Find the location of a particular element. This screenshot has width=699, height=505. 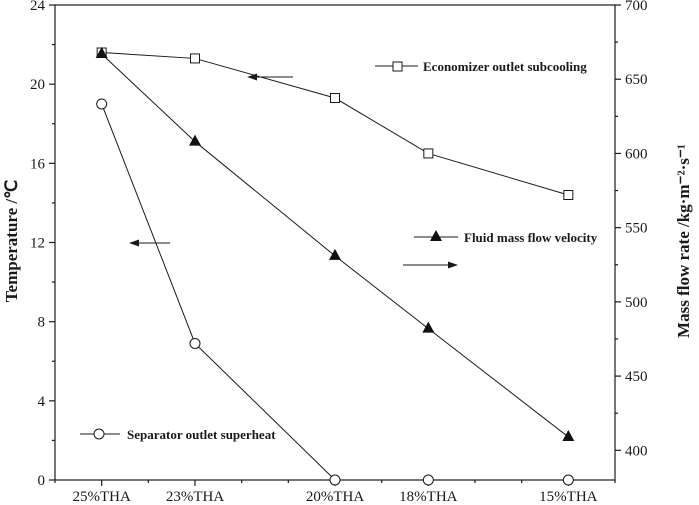

legend-fluid-marker is located at coordinates (436, 235).